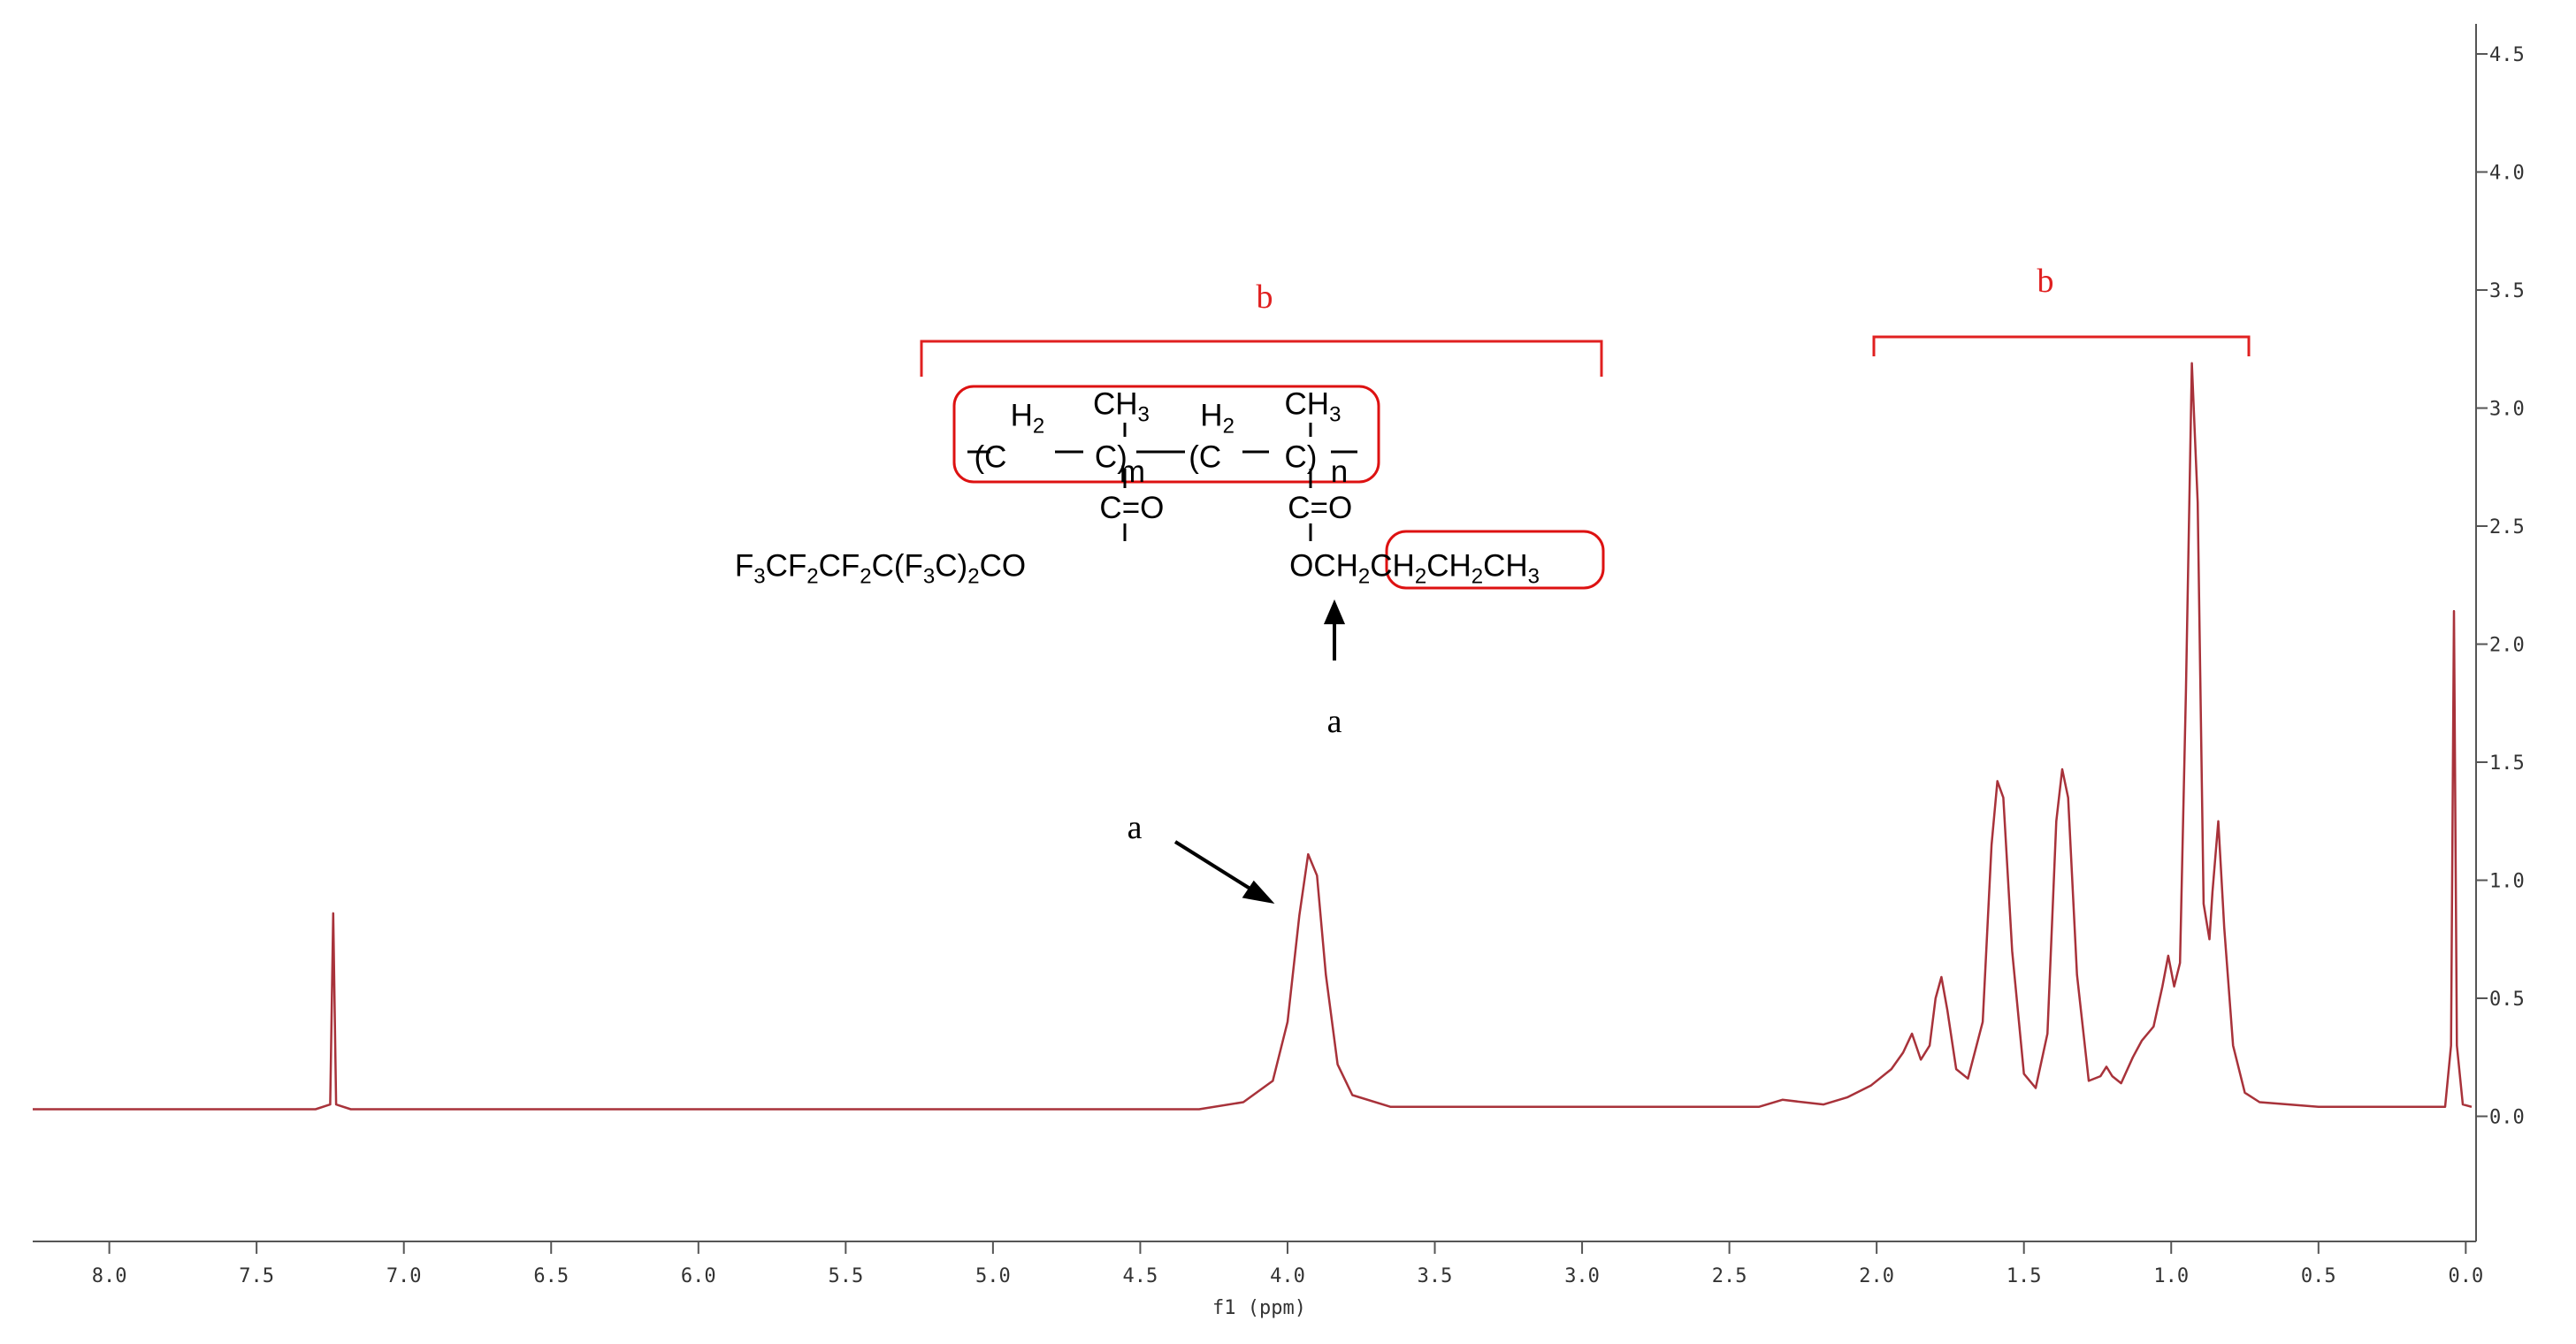 This screenshot has height=1344, width=2576. Describe the element at coordinates (256, 1276) in the screenshot. I see `x-tick-label: 7.5` at that location.